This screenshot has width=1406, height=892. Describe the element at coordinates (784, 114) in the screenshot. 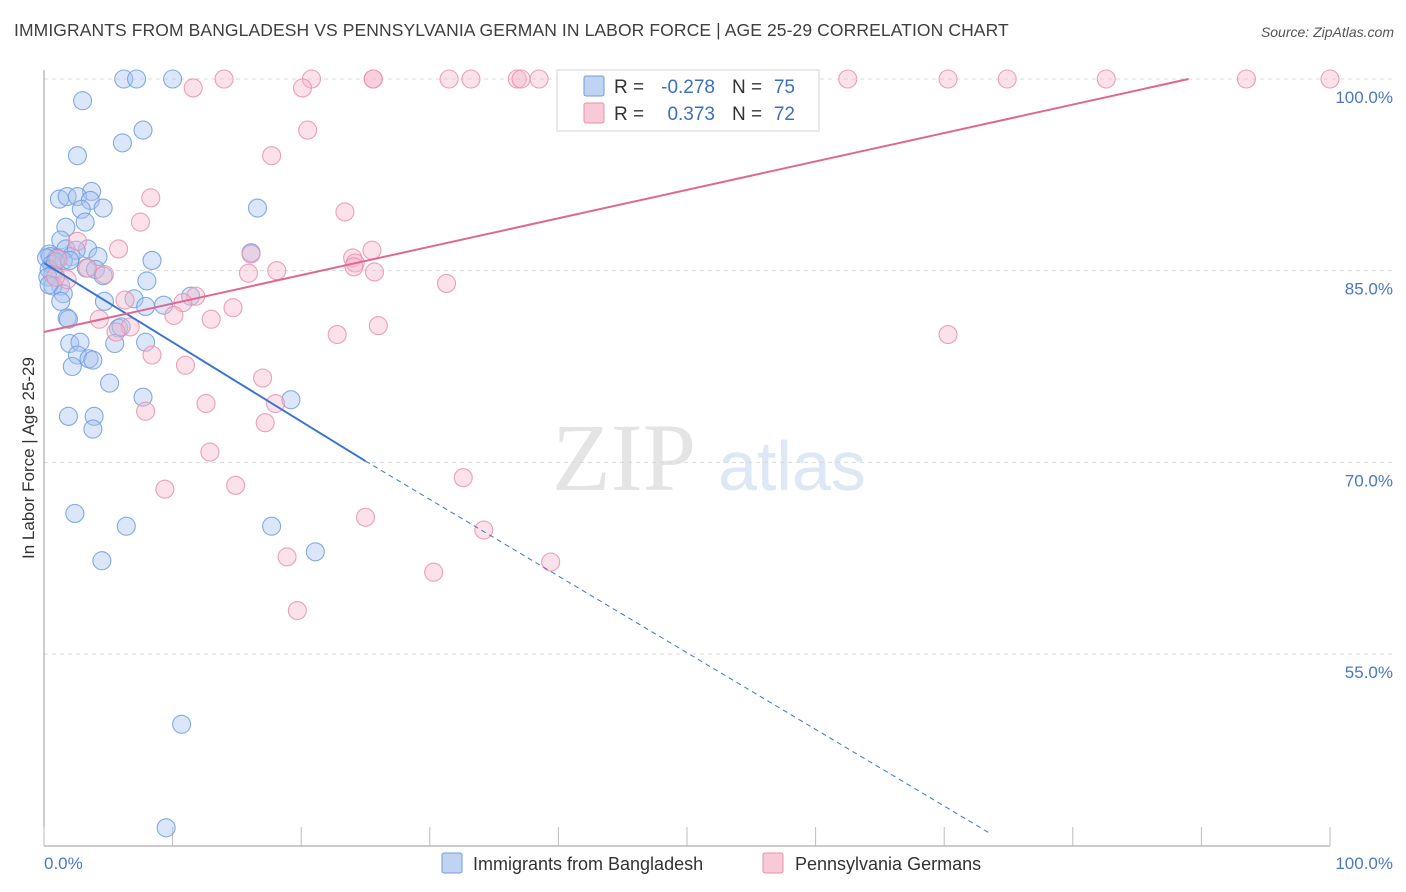

I see `stats-n-value-pink: 72` at that location.